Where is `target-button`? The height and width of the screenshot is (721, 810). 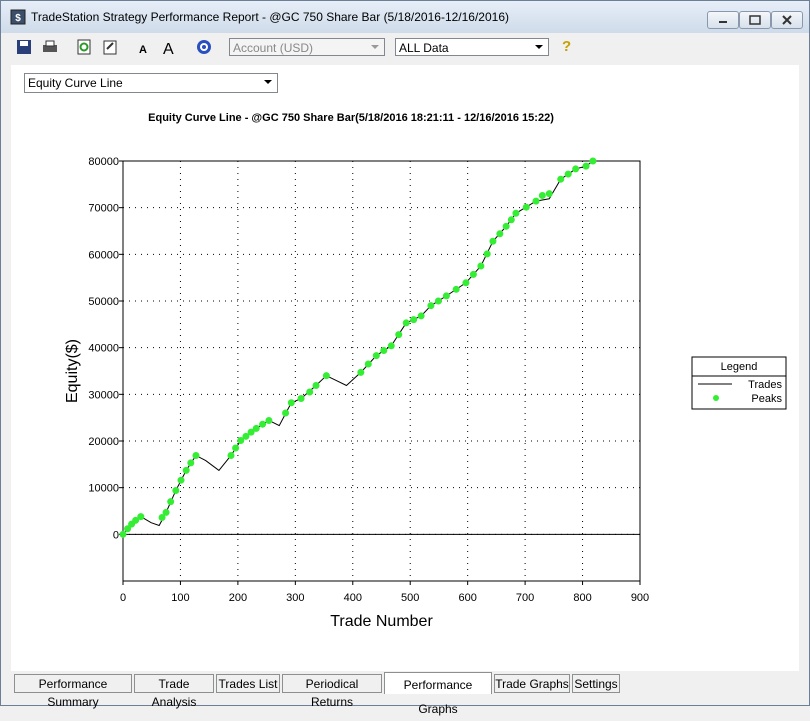 target-button is located at coordinates (204, 47).